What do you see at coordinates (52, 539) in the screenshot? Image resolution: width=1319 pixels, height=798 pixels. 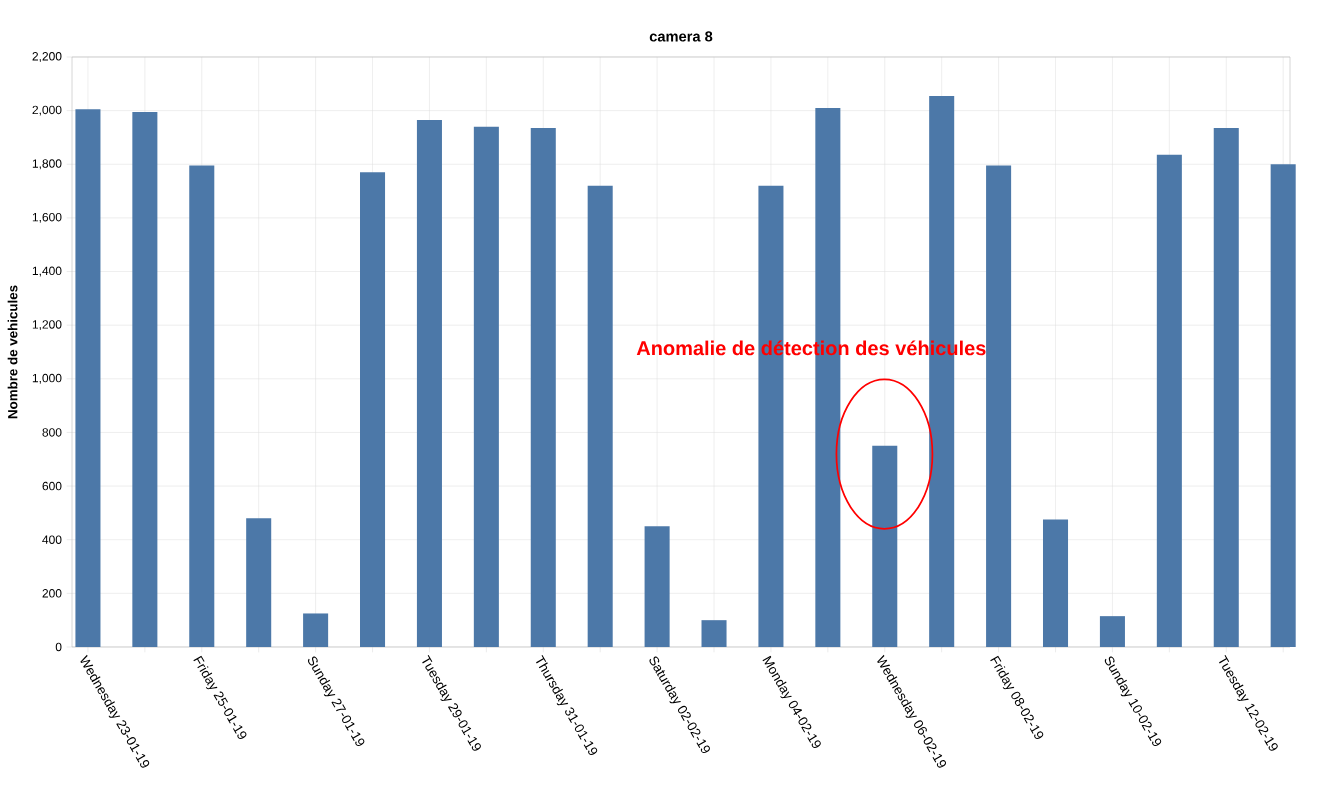 I see `y-tick-label: 400` at bounding box center [52, 539].